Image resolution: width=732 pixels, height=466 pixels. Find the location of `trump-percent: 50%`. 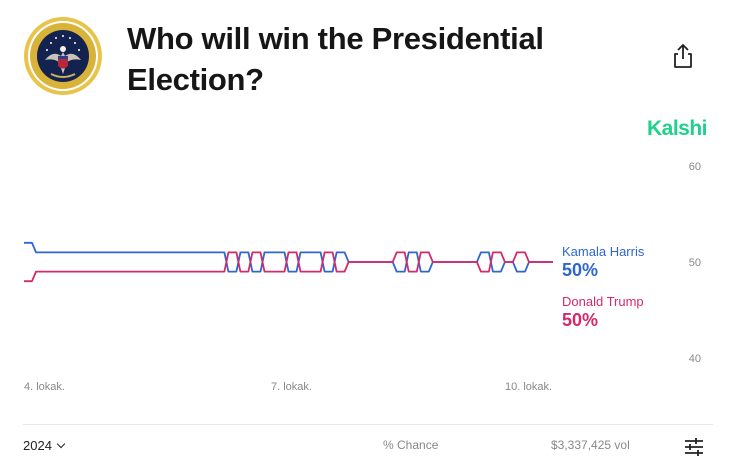

trump-percent: 50% is located at coordinates (580, 320).